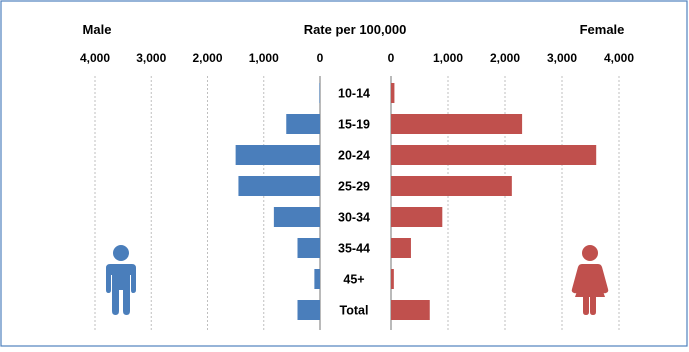 This screenshot has height=352, width=689. What do you see at coordinates (354, 249) in the screenshot?
I see `category-label: 35-44` at bounding box center [354, 249].